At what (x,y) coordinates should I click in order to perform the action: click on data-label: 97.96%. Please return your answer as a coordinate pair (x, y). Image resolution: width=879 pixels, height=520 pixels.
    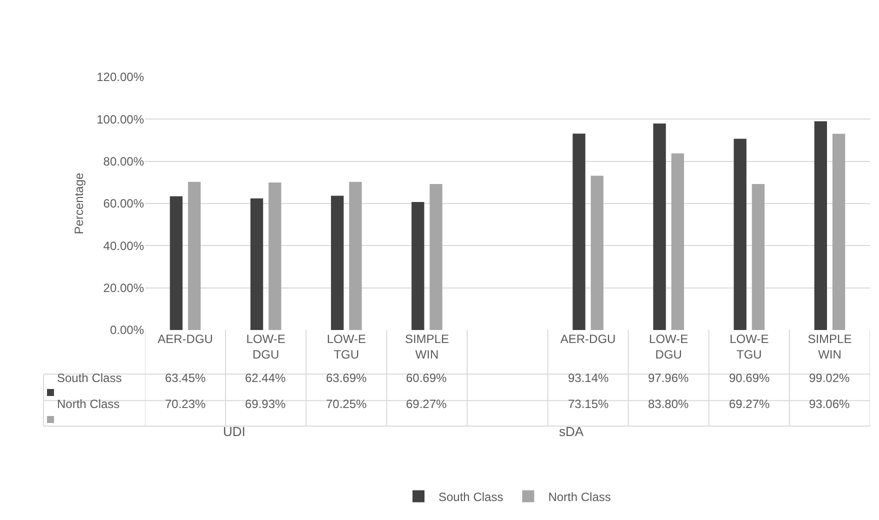
    Looking at the image, I should click on (669, 378).